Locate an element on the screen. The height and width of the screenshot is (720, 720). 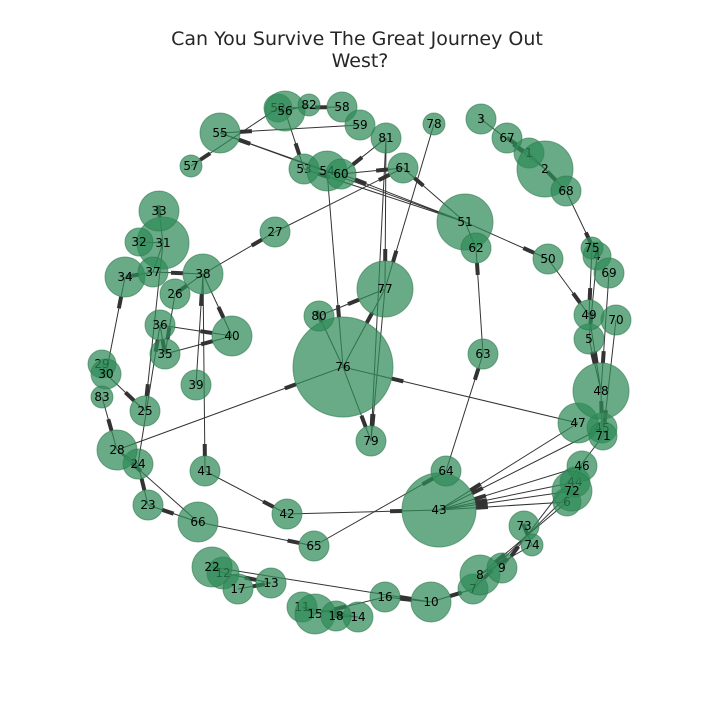
node-30: 30 is located at coordinates (106, 374).